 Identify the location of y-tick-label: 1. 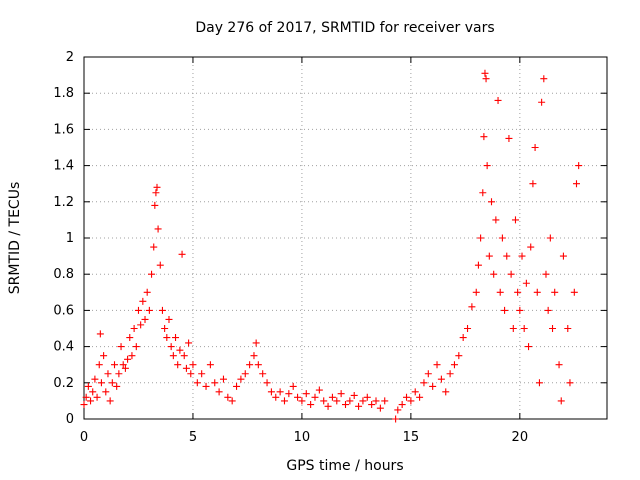
(70, 238).